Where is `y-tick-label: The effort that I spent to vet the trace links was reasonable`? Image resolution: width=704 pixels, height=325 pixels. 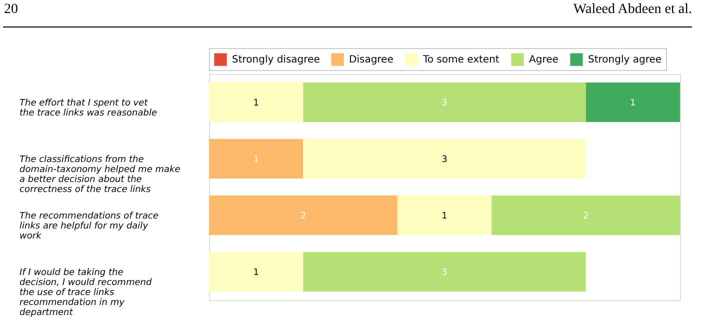
y-tick-label: The effort that I spent to vet the trace links was reasonable is located at coordinates (89, 108).